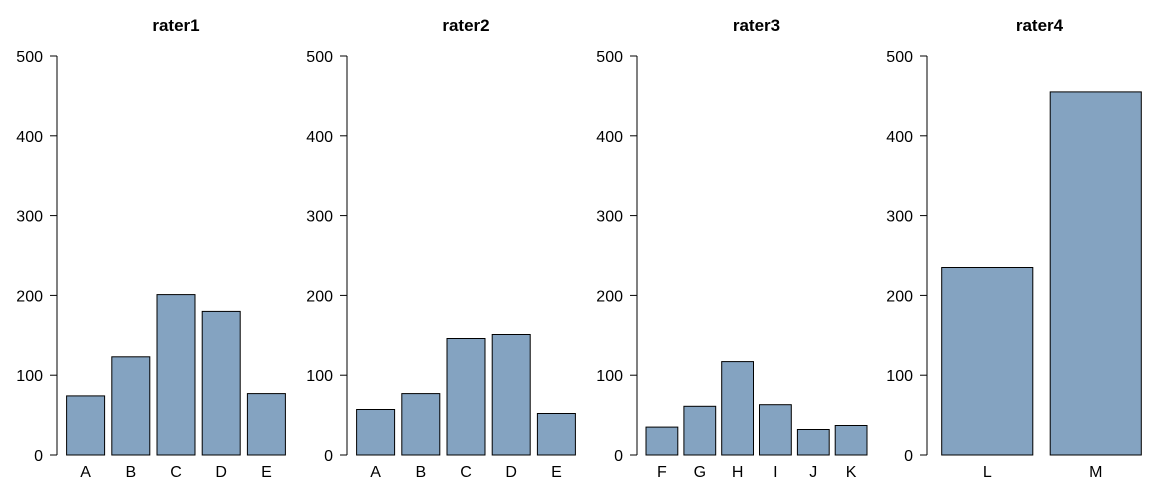 This screenshot has width=1150, height=478. I want to click on x-tick-label: H, so click(738, 471).